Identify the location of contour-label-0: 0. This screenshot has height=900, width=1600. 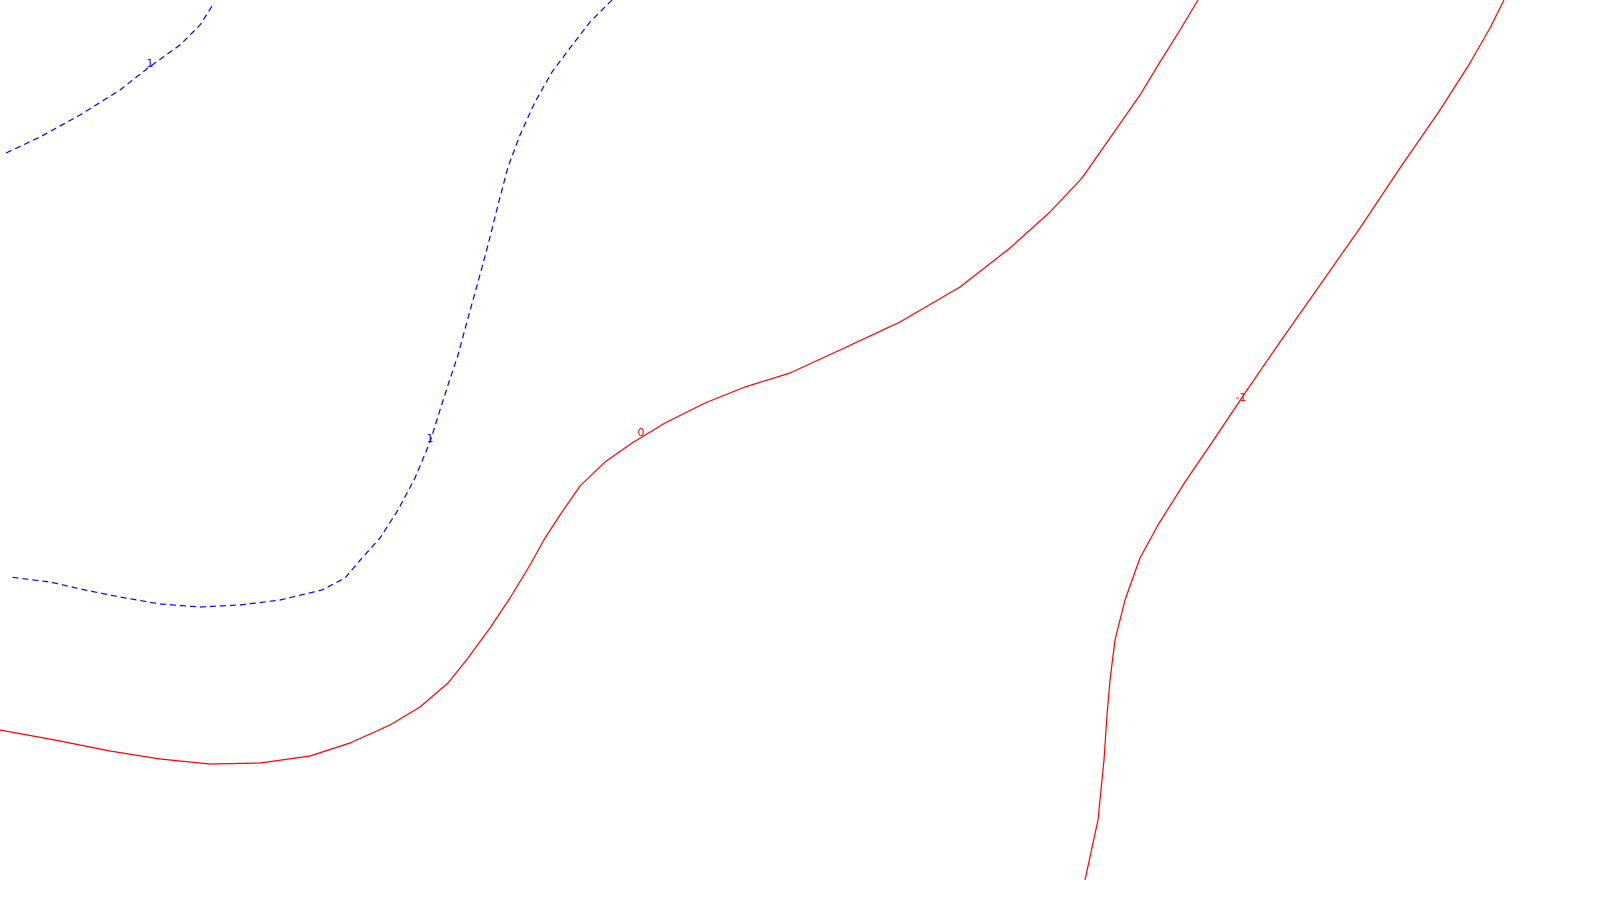
(641, 432).